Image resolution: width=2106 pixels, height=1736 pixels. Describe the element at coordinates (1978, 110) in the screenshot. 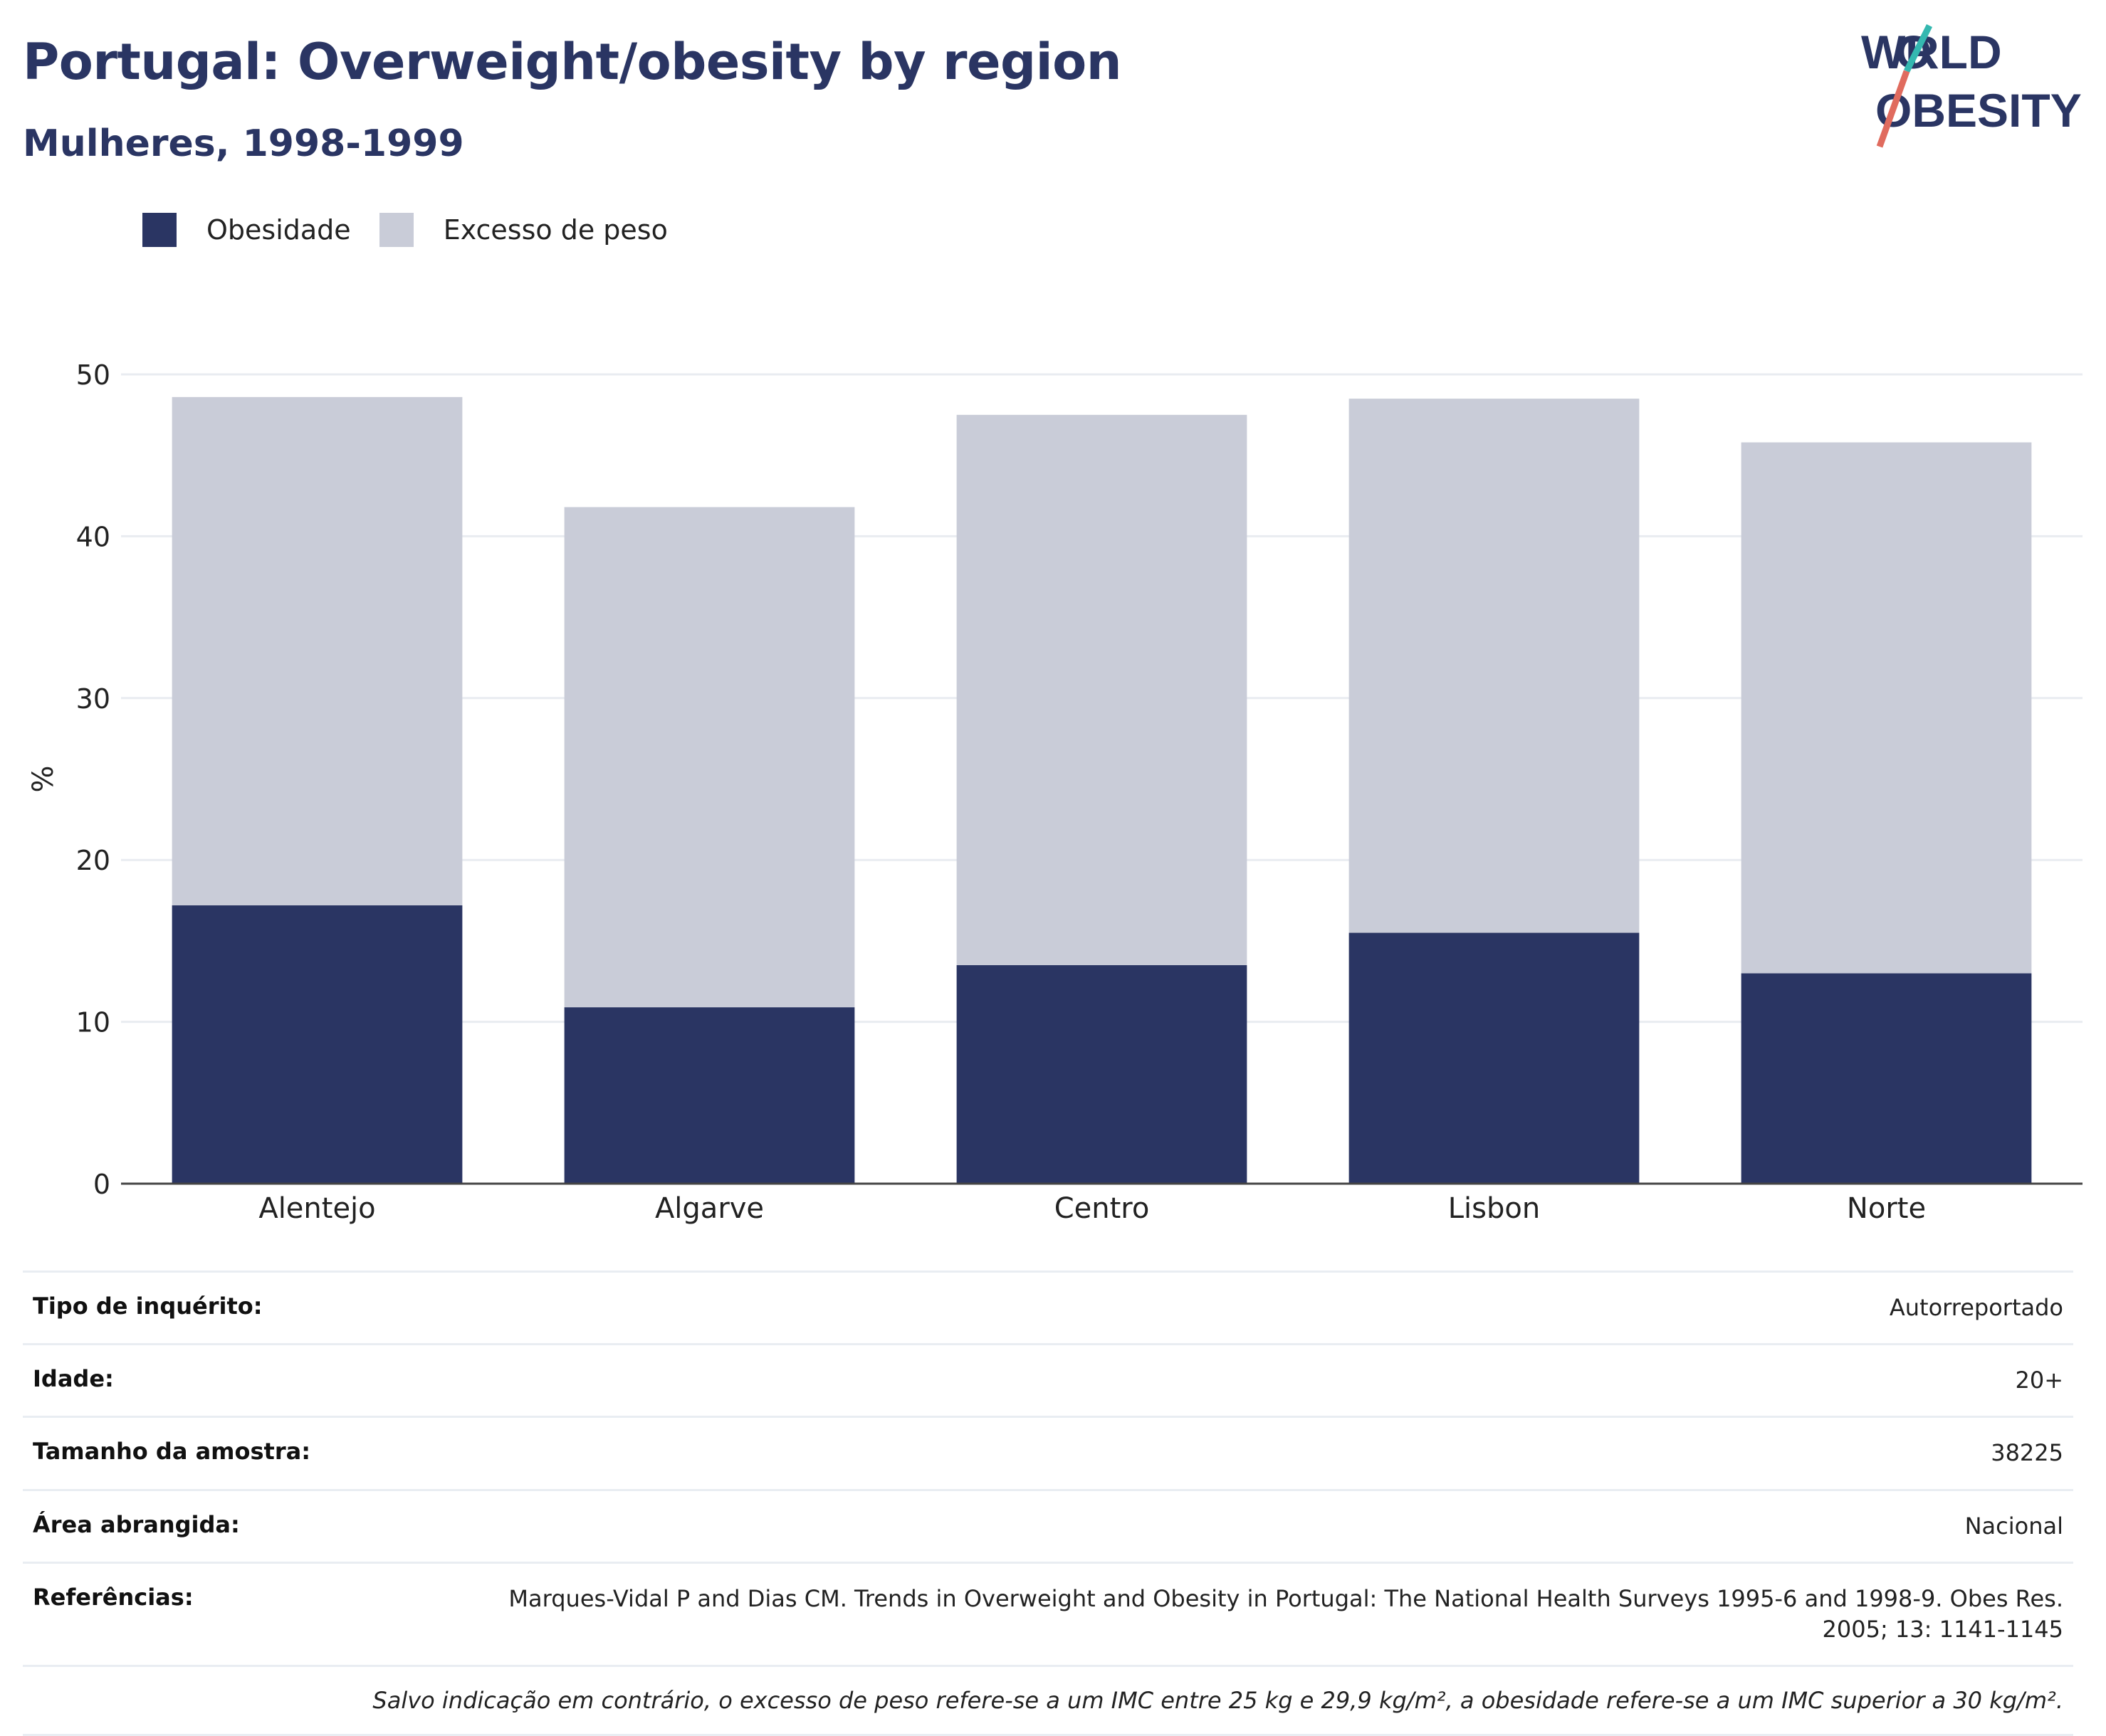

I see `logo-line-2: OBESITY` at that location.